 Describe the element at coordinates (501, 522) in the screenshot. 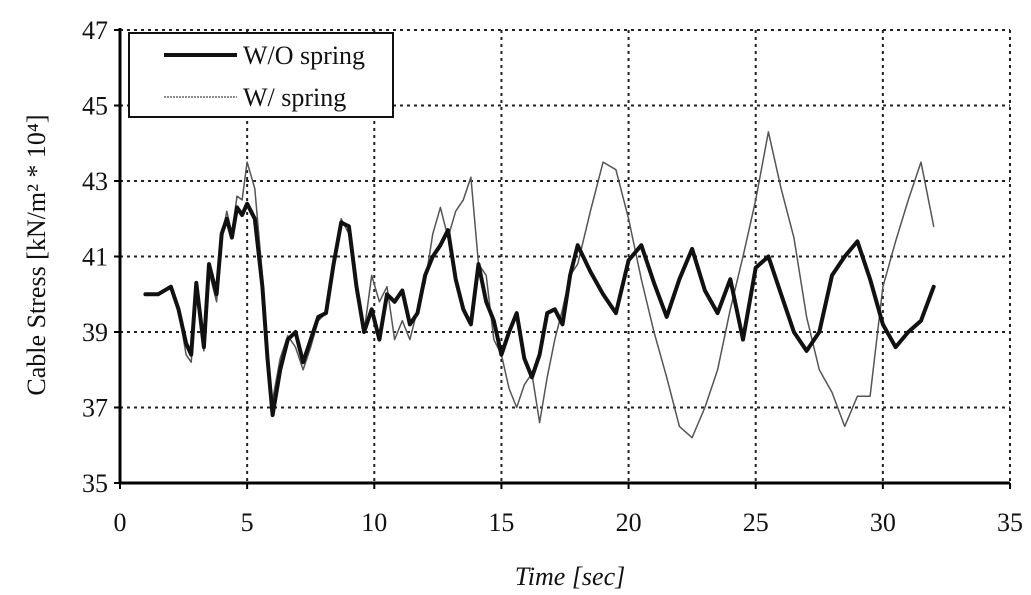

I see `x-tick-label-15: 15` at that location.